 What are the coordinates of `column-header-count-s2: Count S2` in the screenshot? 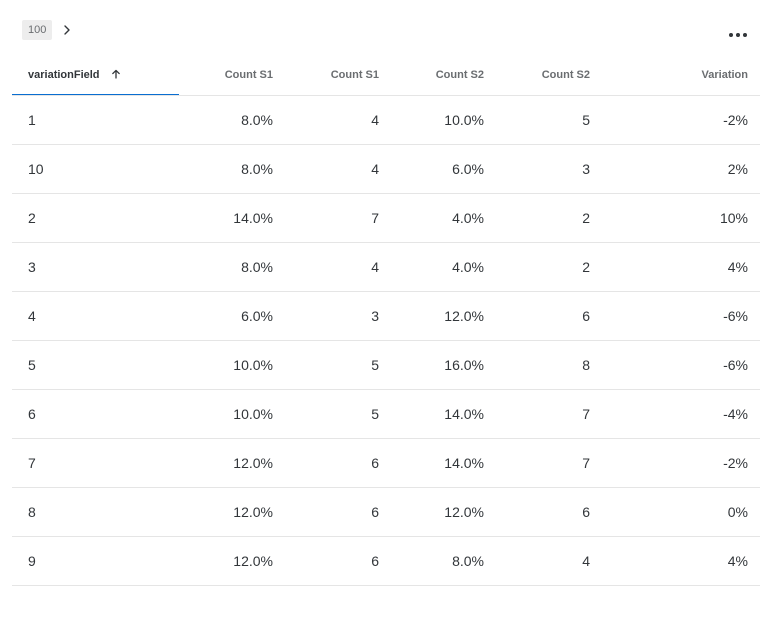 It's located at (443, 75).